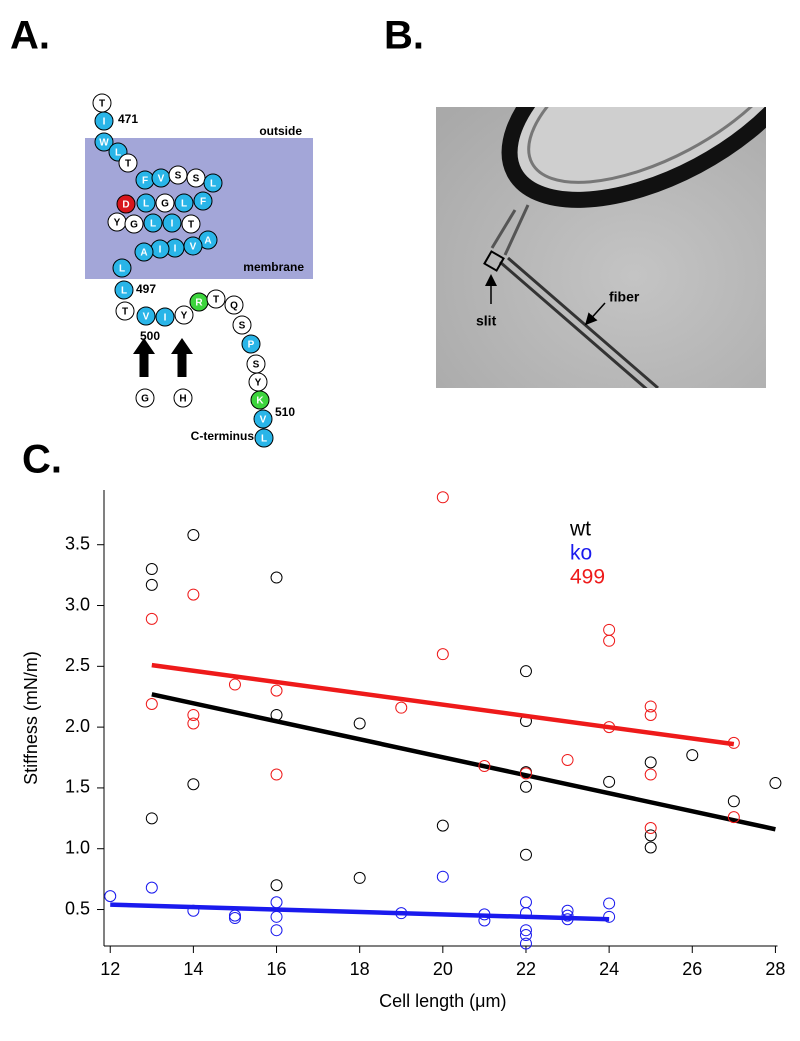  I want to click on x-tick-label: 16, so click(277, 969).